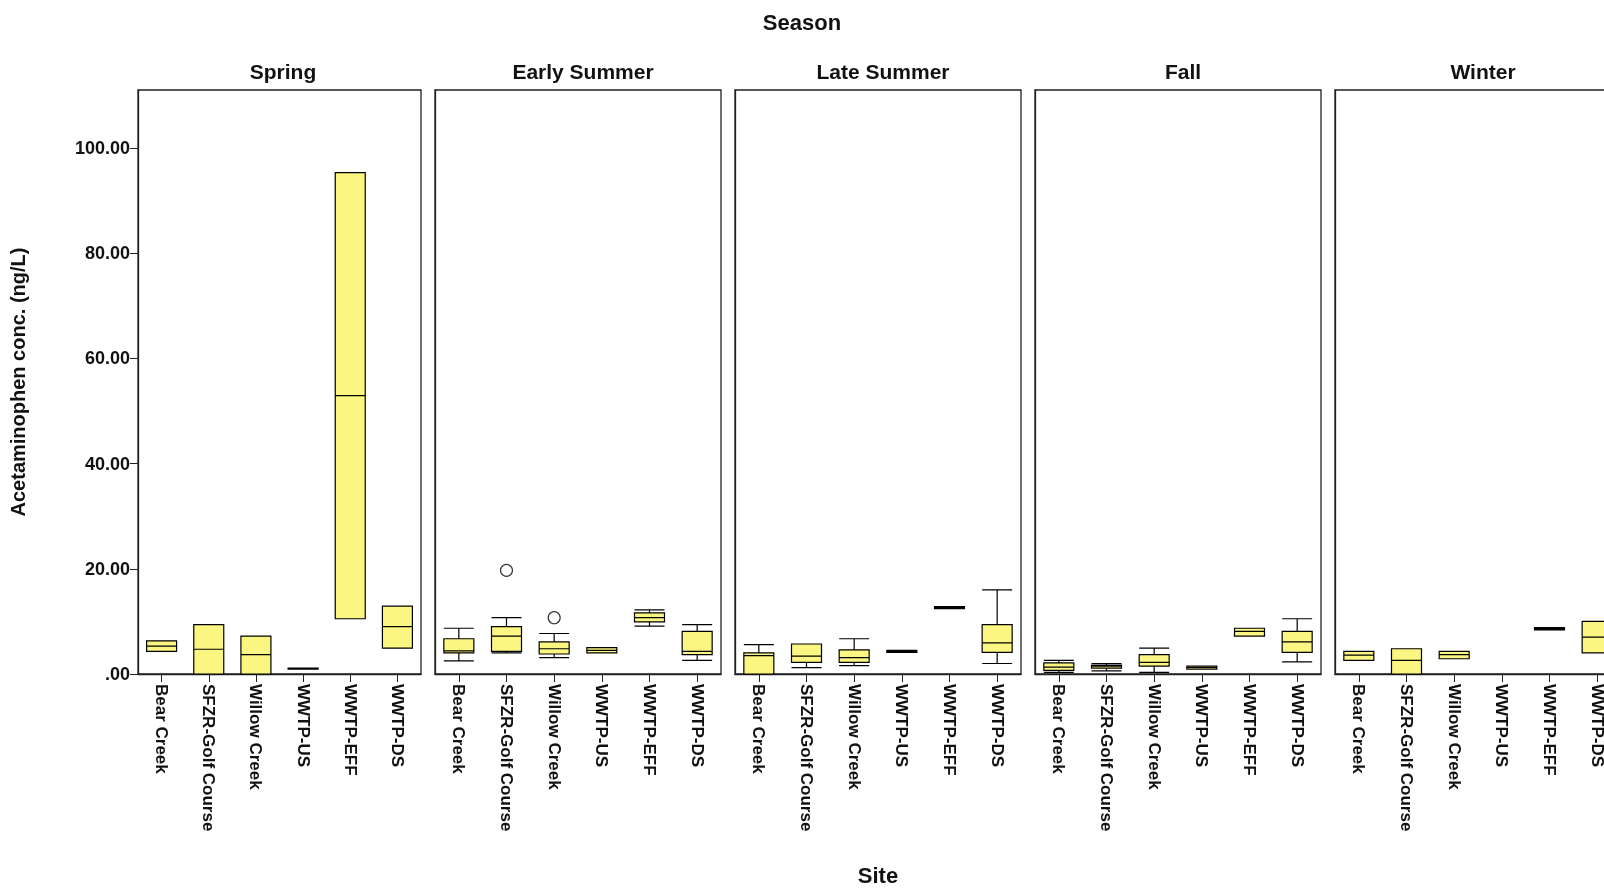 The width and height of the screenshot is (1604, 896). Describe the element at coordinates (107, 358) in the screenshot. I see `y-tick-label: 60.00` at that location.